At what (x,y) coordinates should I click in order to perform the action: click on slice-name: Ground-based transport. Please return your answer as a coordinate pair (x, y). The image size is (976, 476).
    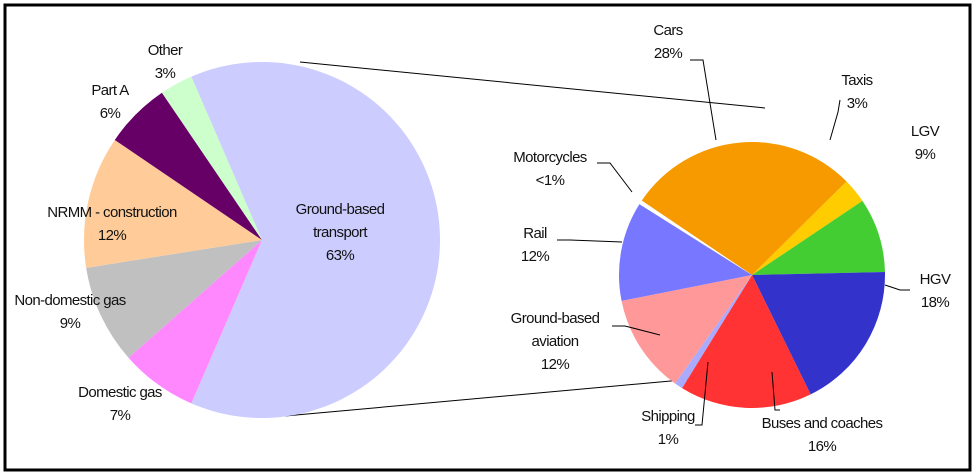
    Looking at the image, I should click on (340, 221).